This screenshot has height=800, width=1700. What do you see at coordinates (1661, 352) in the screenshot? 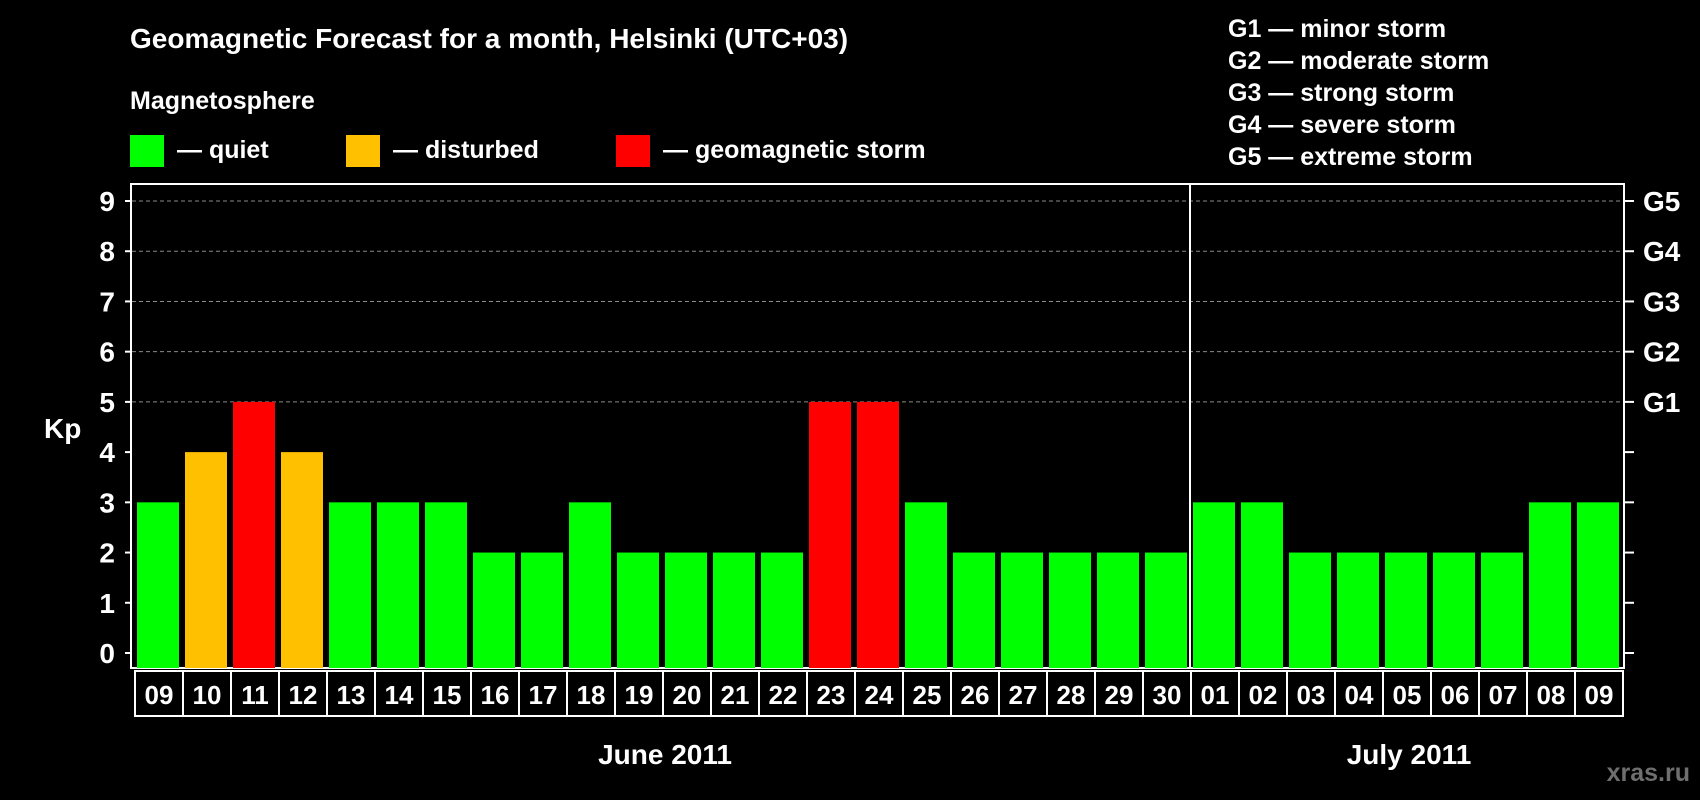
I see `right-axis-label-g2: G2` at bounding box center [1661, 352].